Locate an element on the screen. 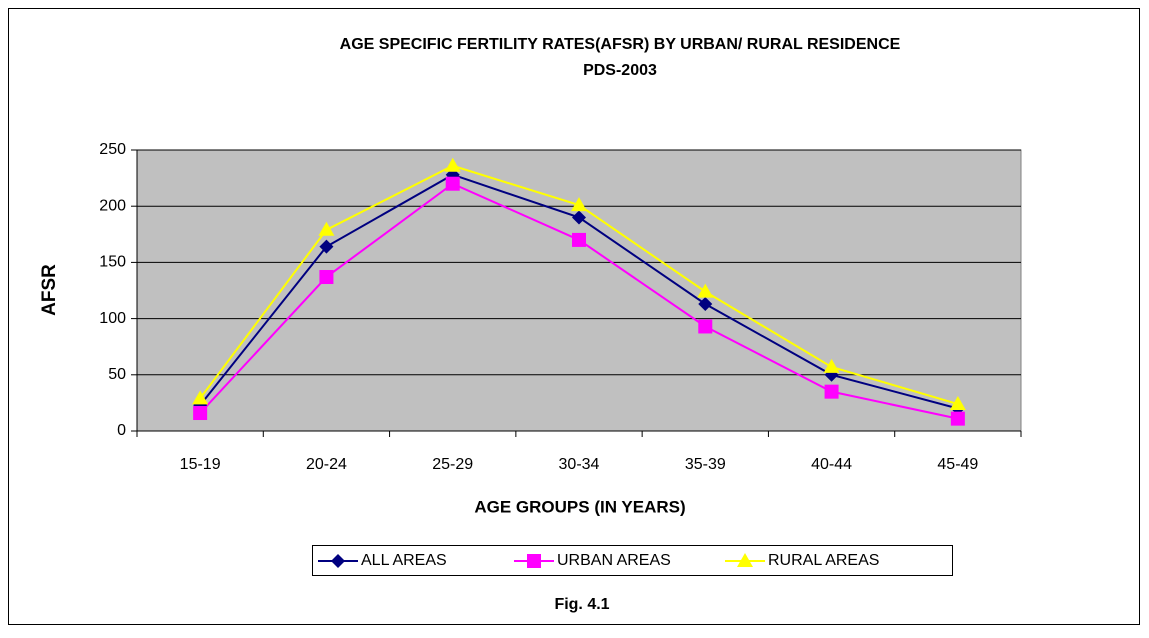 Image resolution: width=1149 pixels, height=638 pixels. chart-subtitle: PDS-2003 is located at coordinates (620, 70).